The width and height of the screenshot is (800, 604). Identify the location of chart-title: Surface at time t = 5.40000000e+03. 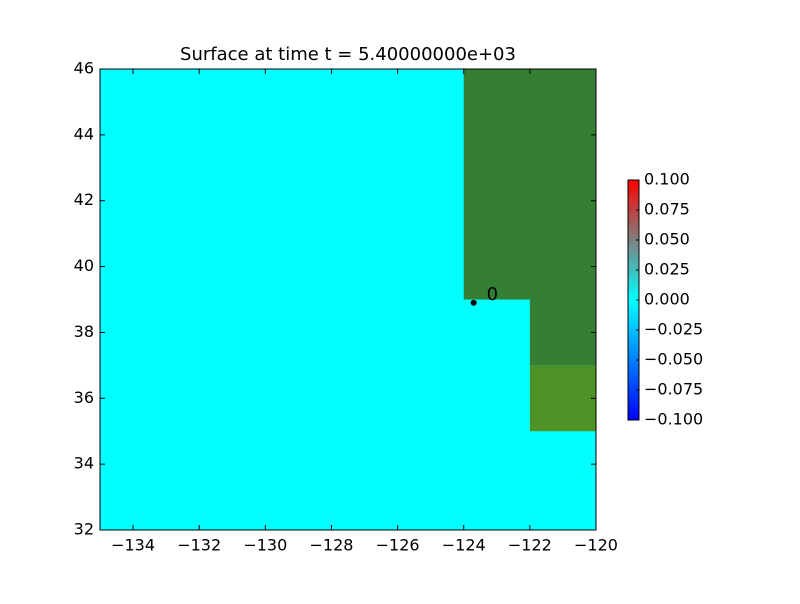
(348, 54).